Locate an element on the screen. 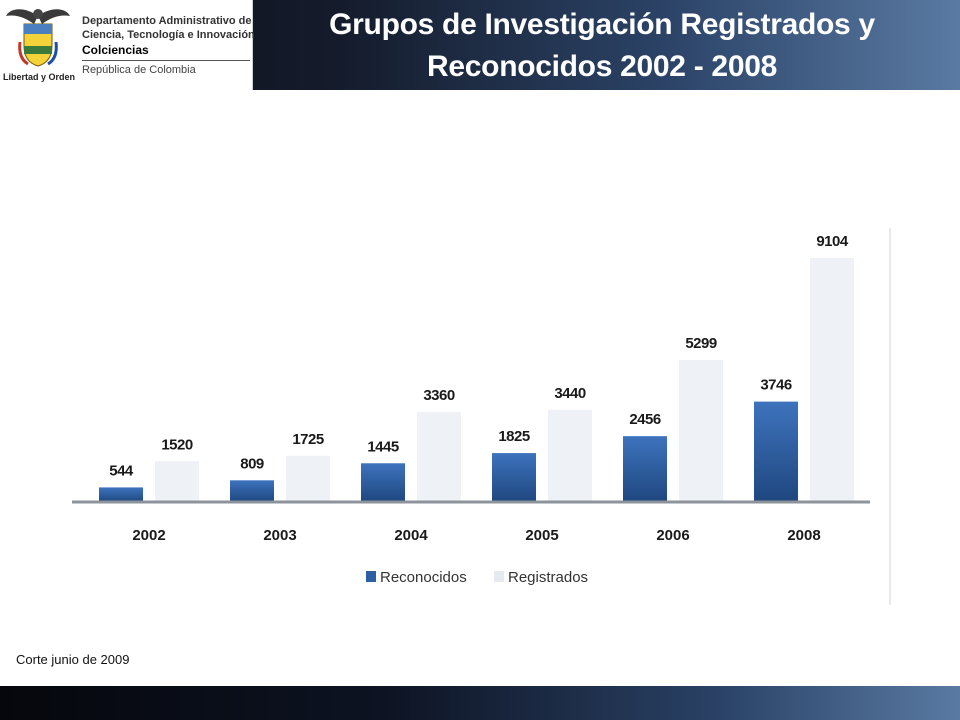  bar-registrados-2005 is located at coordinates (570, 455).